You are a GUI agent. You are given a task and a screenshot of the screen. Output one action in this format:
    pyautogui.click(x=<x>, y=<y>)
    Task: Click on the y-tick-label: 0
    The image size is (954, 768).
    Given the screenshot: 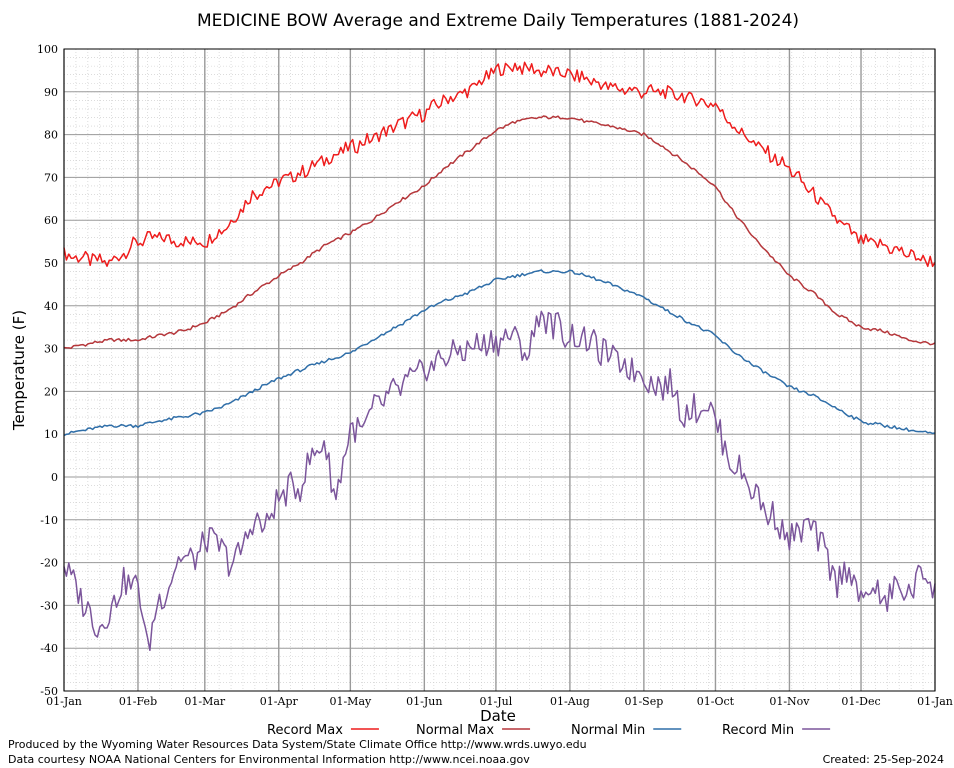 What is the action you would take?
    pyautogui.click(x=54, y=477)
    